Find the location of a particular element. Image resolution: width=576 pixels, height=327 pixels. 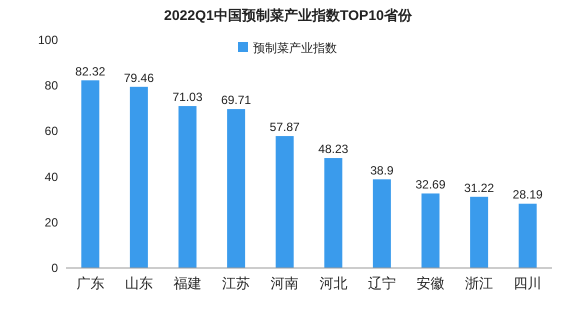

y-tick-label: 80 is located at coordinates (51, 85).